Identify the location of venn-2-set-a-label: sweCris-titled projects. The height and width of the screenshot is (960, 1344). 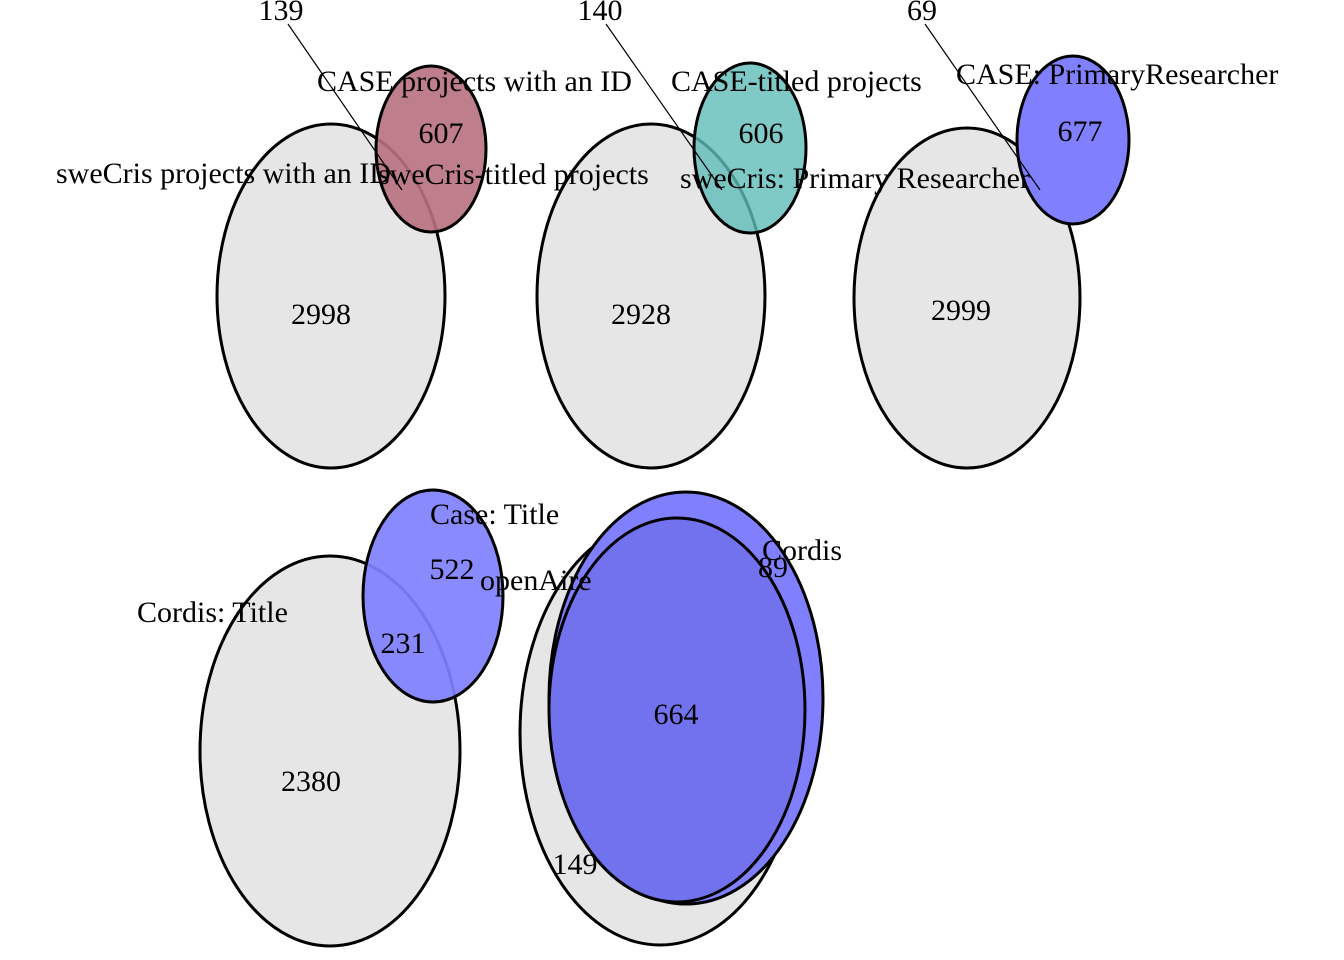
(513, 174).